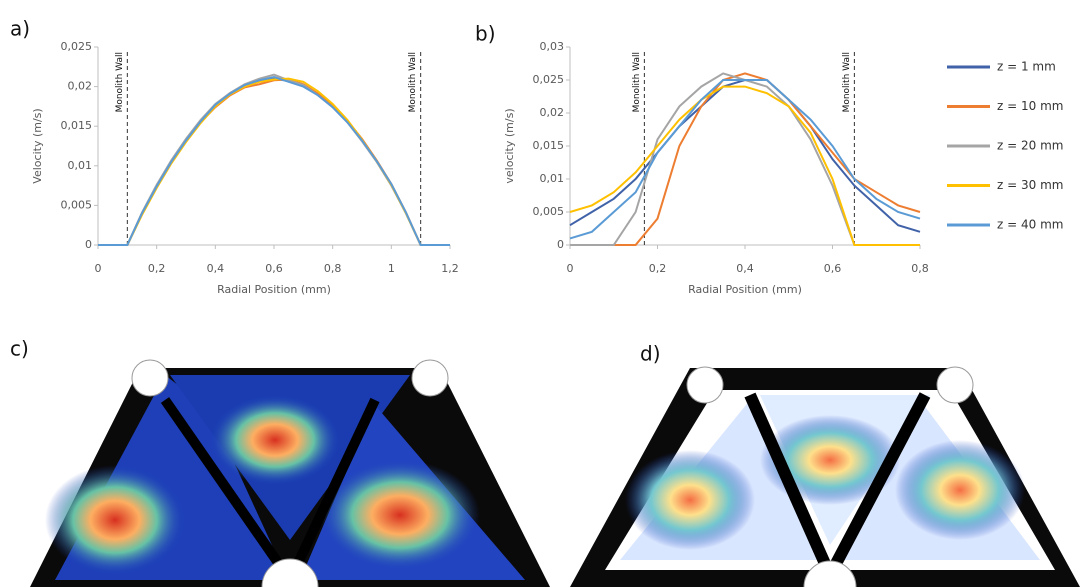 Image resolution: width=1087 pixels, height=587 pixels. What do you see at coordinates (1030, 225) in the screenshot?
I see `legend-label: z = 40 mm` at bounding box center [1030, 225].